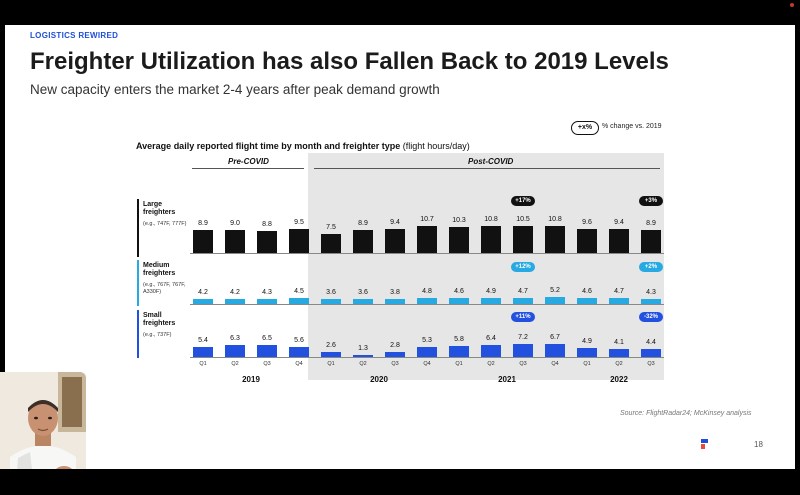 This screenshot has width=800, height=495. I want to click on value-label-1-15: 8.9, so click(651, 224).